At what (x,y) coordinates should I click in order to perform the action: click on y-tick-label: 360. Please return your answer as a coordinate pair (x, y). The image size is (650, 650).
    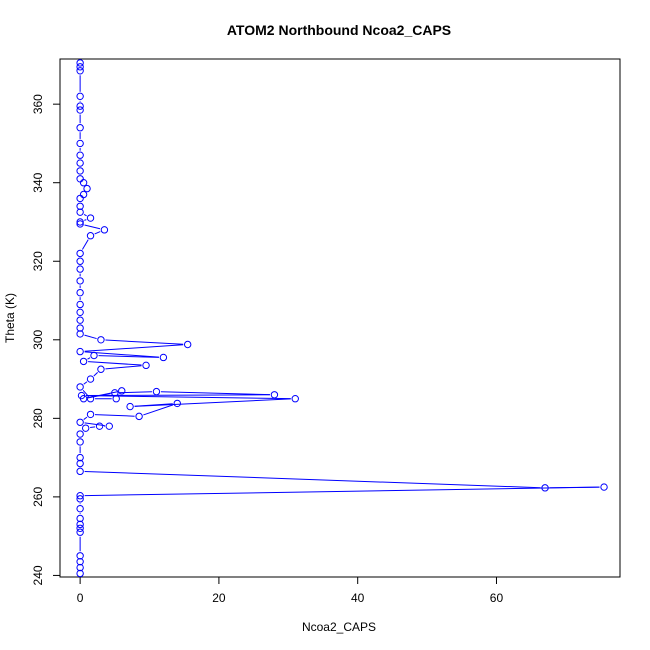
    Looking at the image, I should click on (38, 104).